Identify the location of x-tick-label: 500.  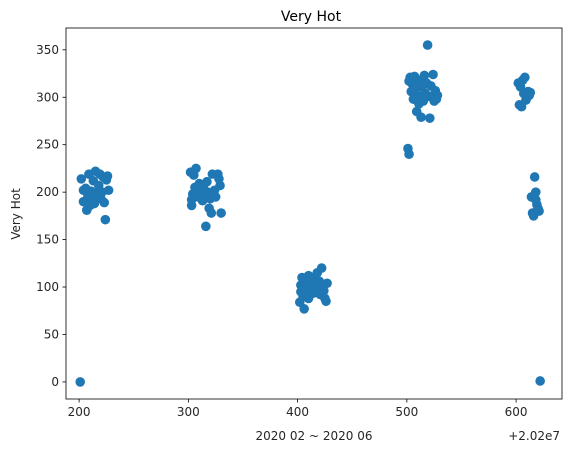
(406, 412).